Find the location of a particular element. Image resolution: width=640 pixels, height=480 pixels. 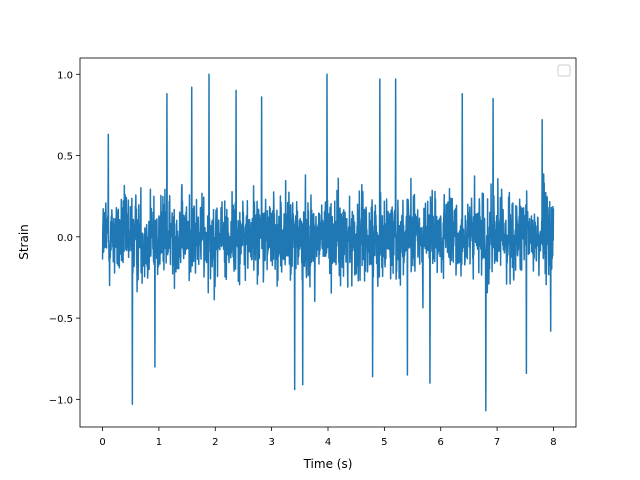

x-axis-label: Time (s) is located at coordinates (328, 464).